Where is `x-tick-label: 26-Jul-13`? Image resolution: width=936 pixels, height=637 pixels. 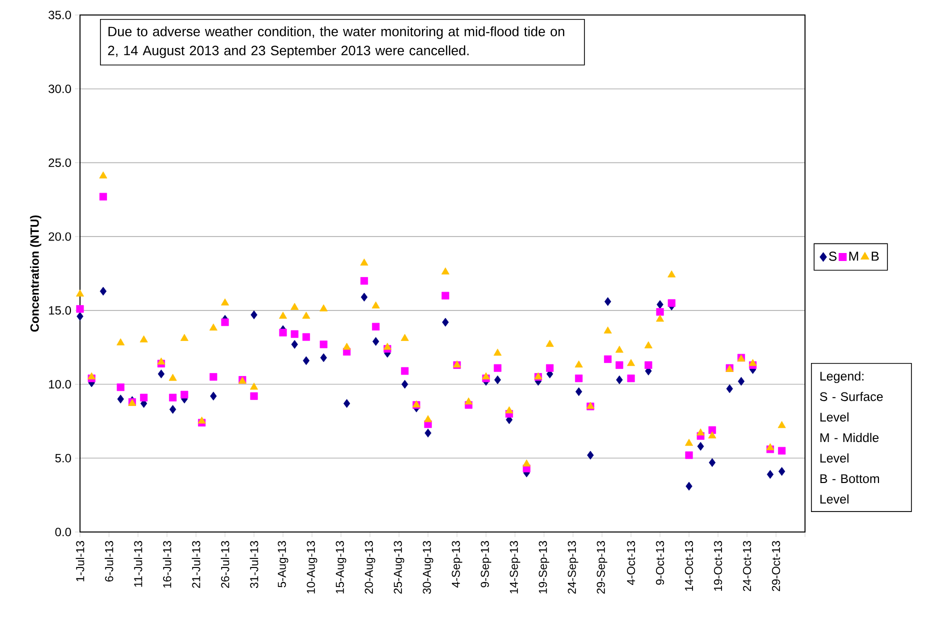
x-tick-label: 26-Jul-13 is located at coordinates (225, 564).